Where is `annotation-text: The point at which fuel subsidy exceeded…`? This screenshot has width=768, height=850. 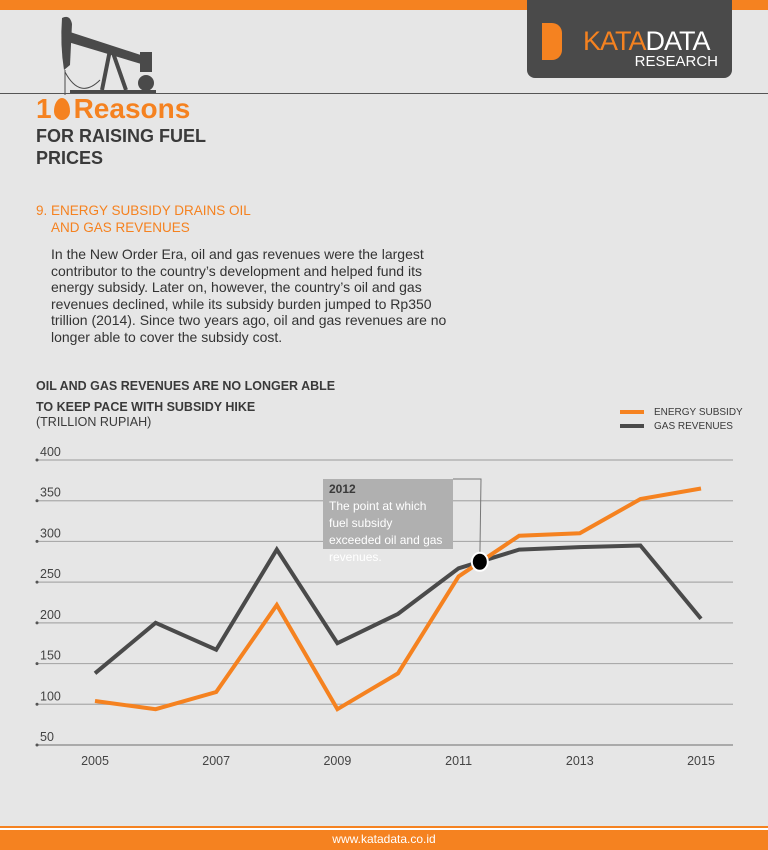
annotation-text: The point at which fuel subsidy exceeded… is located at coordinates (386, 531).